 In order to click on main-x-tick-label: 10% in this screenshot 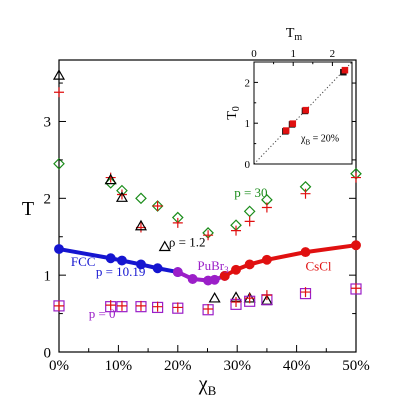, I will do `click(119, 366)`.